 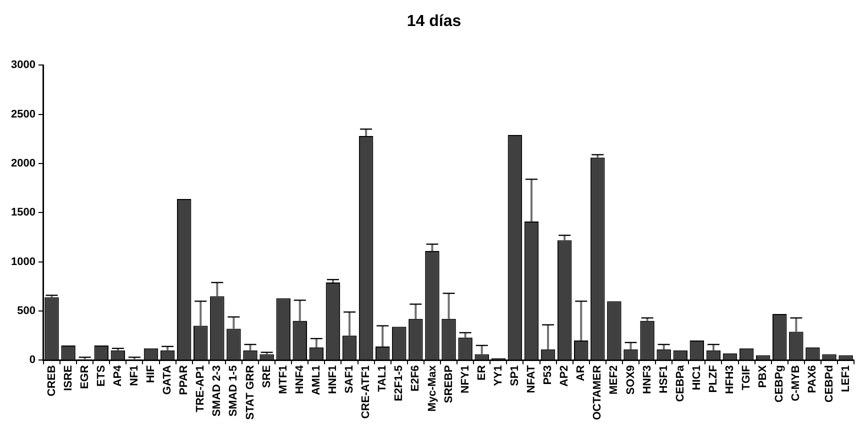 I want to click on x-tick-label: CREB, so click(x=52, y=380).